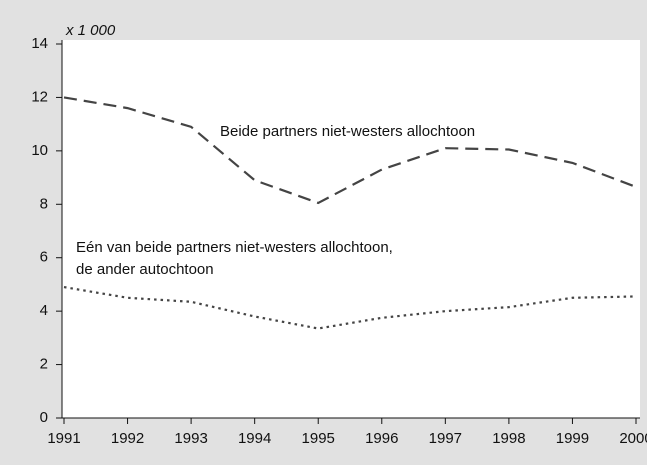  Describe the element at coordinates (350, 308) in the screenshot. I see `series-line` at that location.